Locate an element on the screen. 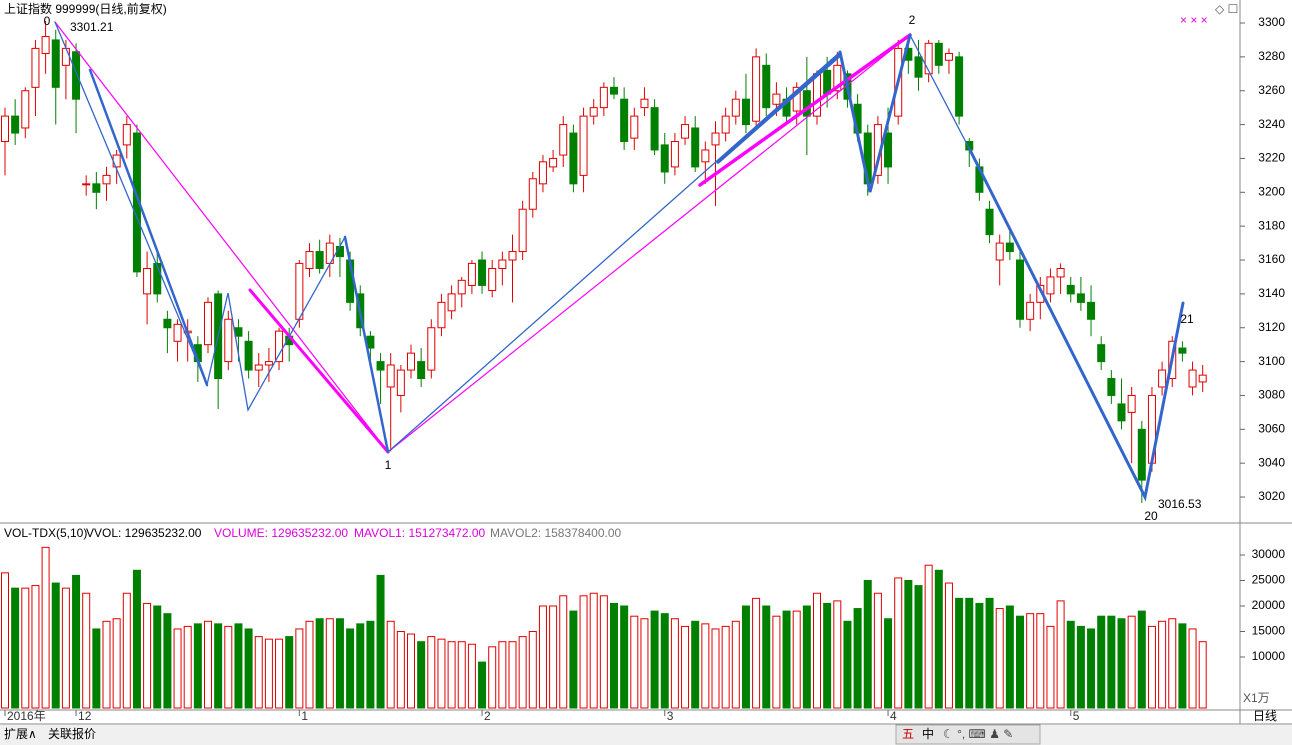 This screenshot has width=1292, height=745. tab: 扩展∧ is located at coordinates (20, 734).